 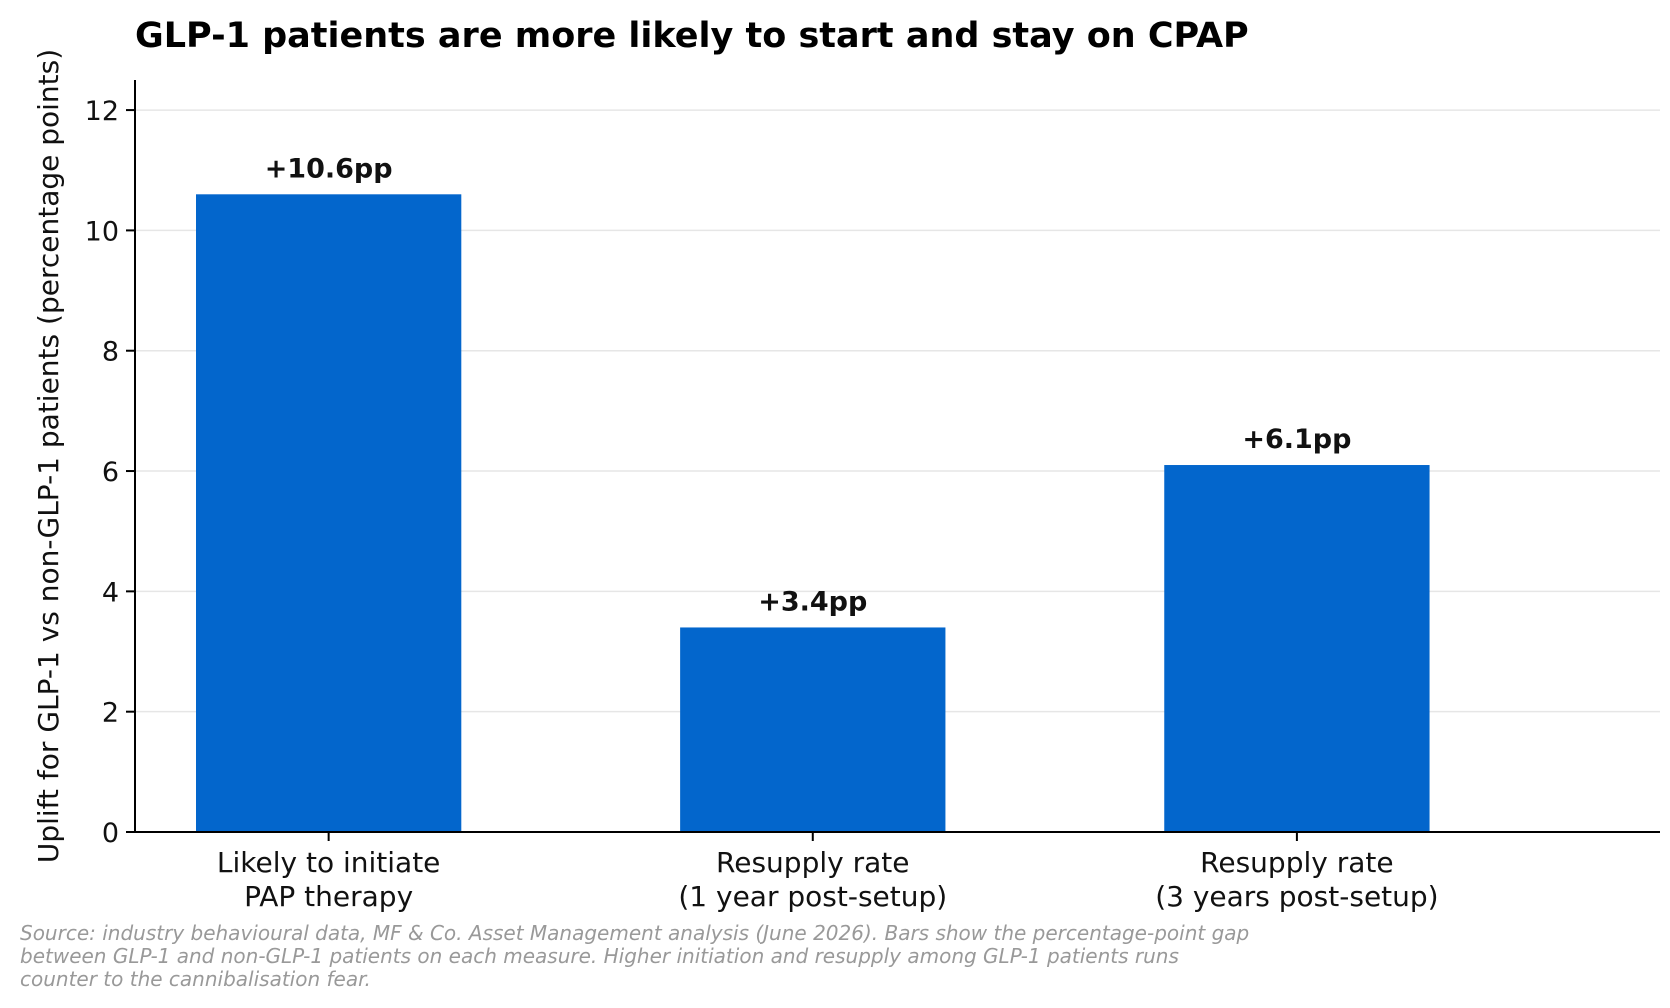 I want to click on y-axis-ticks: 0 2 4 6 8 10 12, so click(x=110, y=472).